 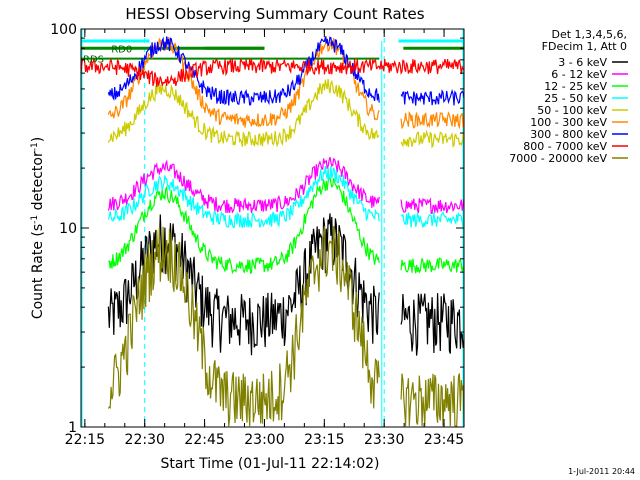 I want to click on y-axis-label: Count Rate (s-1 detector-1), so click(x=38, y=228).